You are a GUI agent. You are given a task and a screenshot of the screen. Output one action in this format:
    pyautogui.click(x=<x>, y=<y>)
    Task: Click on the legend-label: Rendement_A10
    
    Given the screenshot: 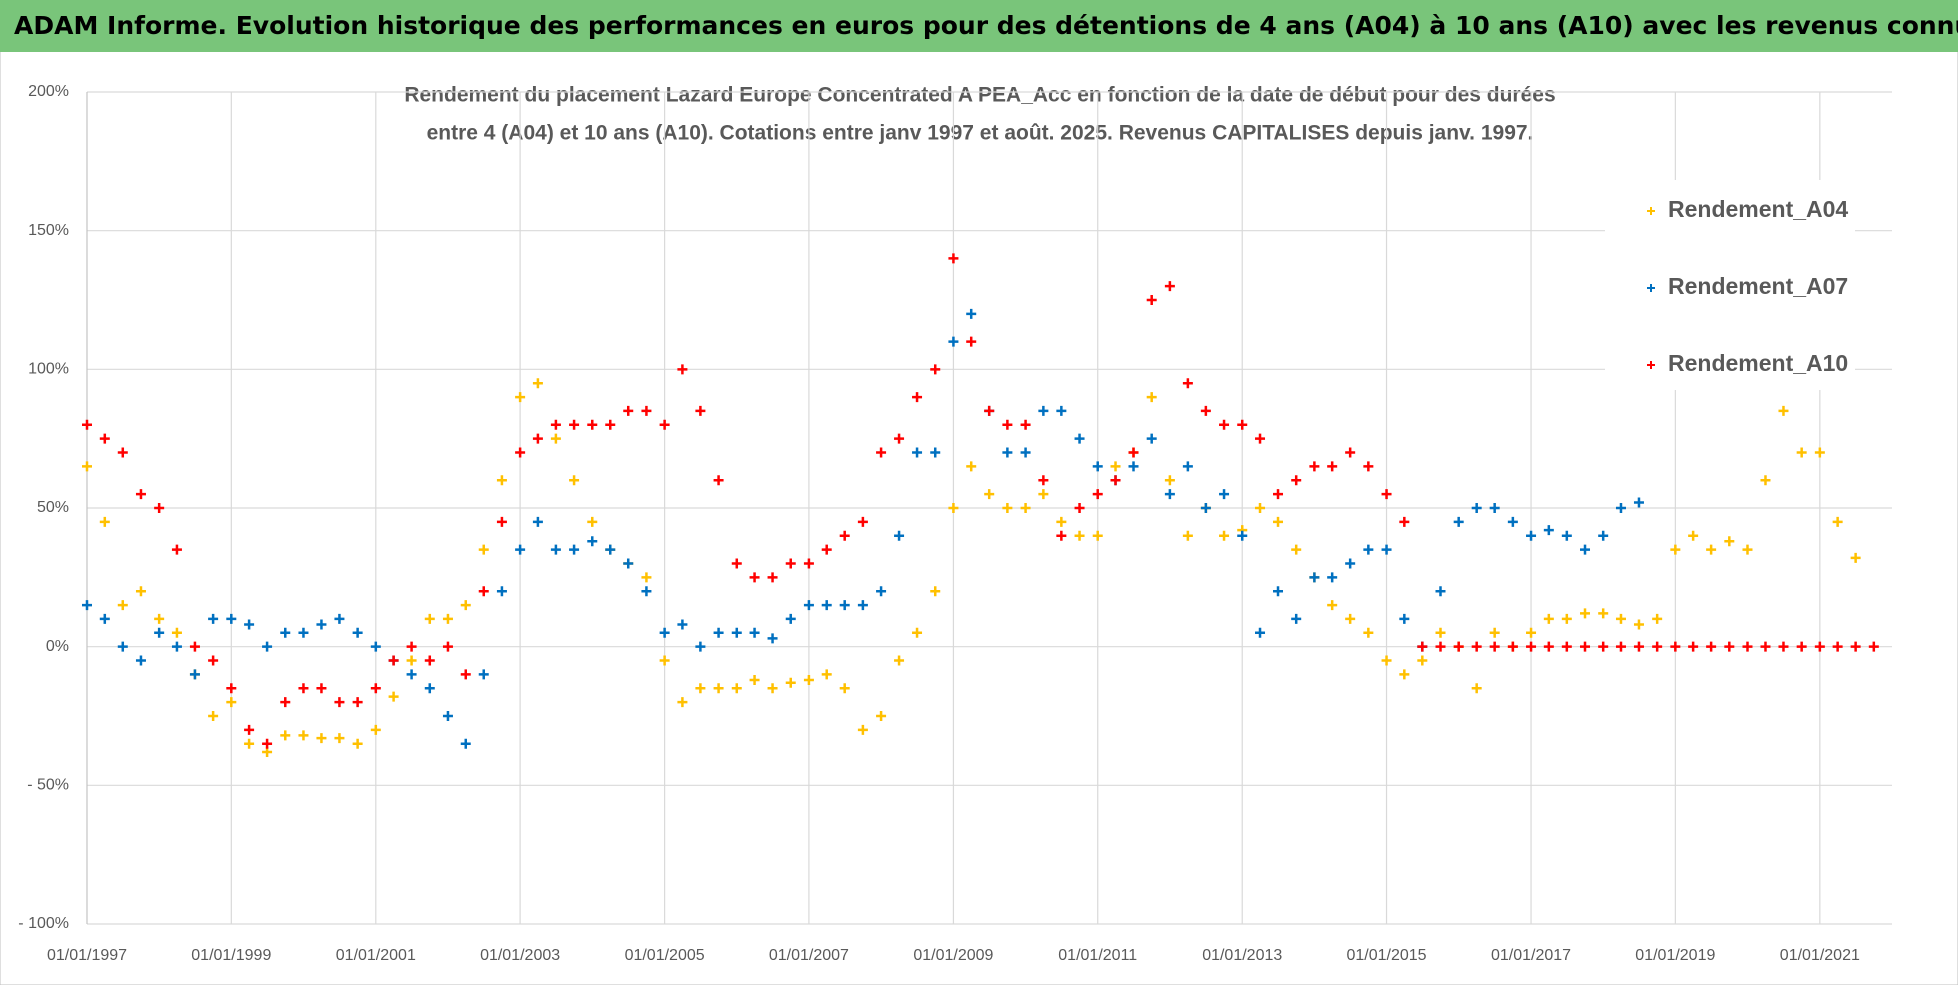 What is the action you would take?
    pyautogui.click(x=1758, y=363)
    